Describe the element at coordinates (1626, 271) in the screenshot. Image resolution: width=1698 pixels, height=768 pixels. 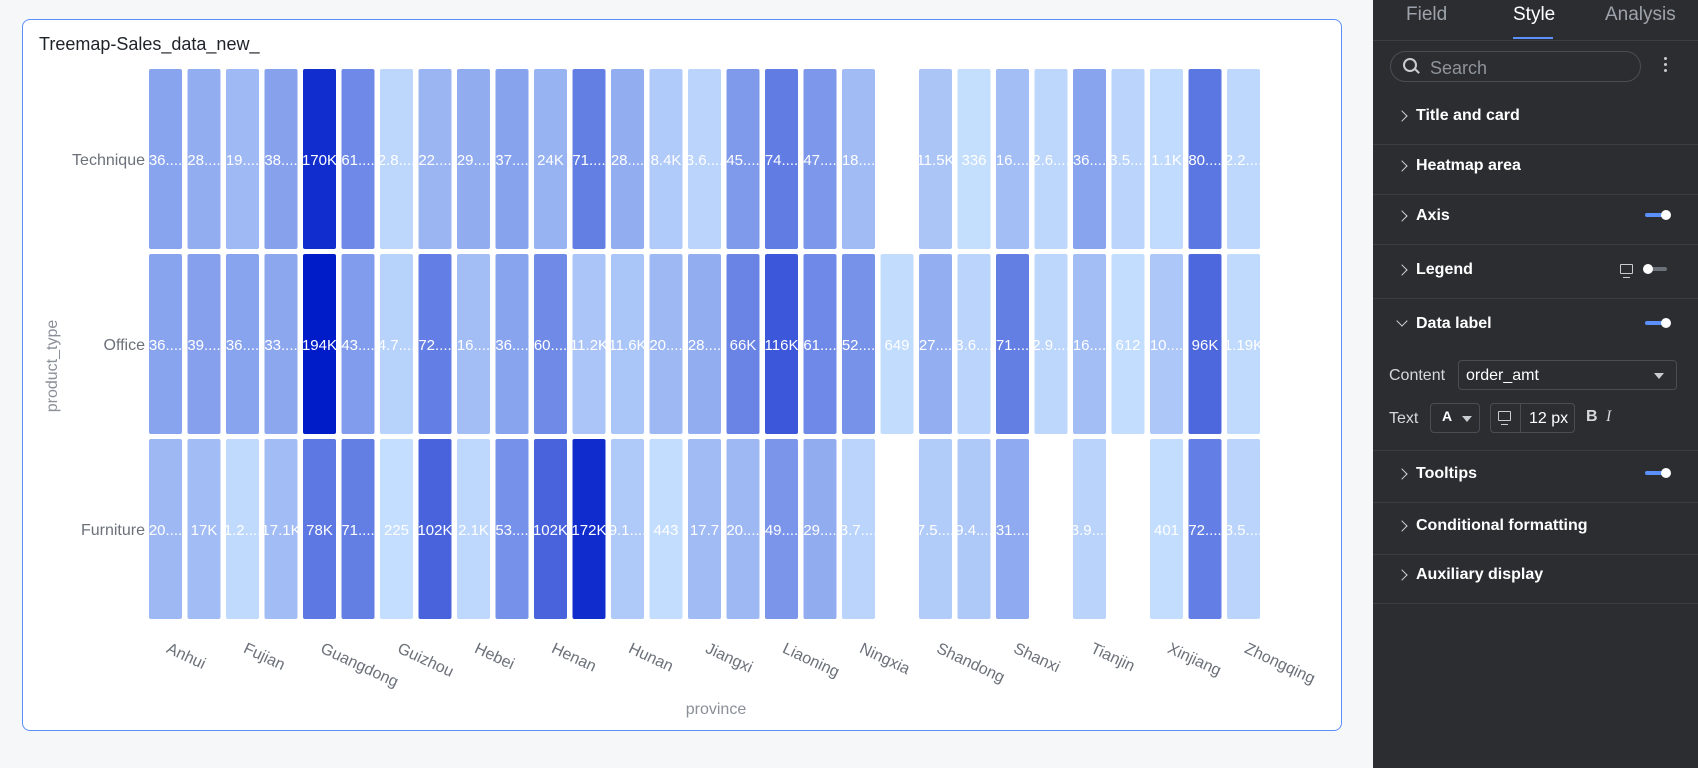
I see `monitor-icon` at that location.